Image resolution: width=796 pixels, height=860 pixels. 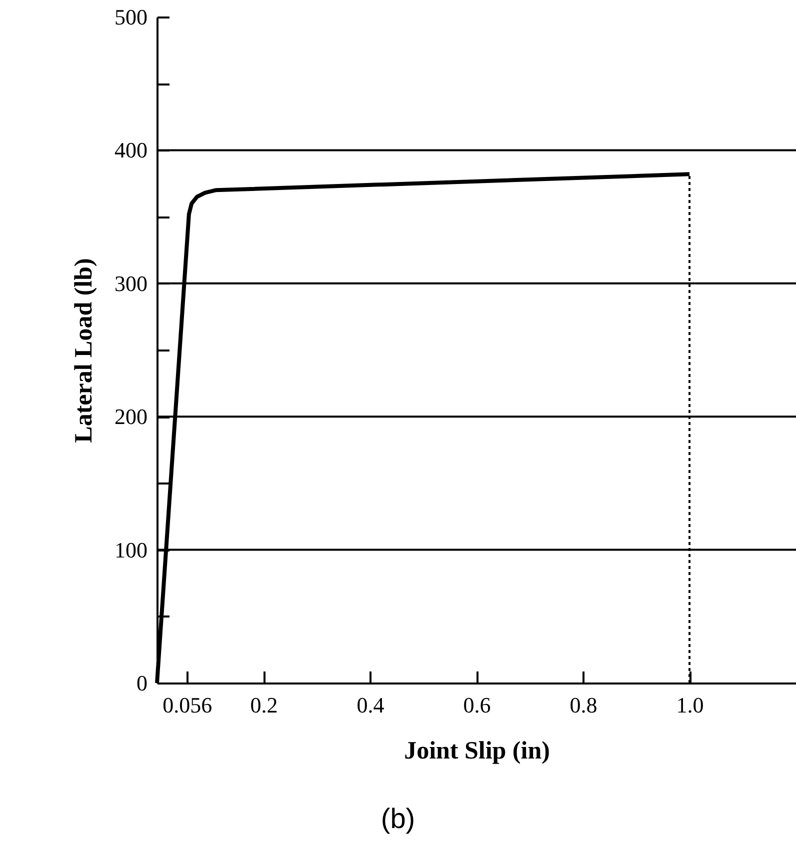 What do you see at coordinates (131, 17) in the screenshot?
I see `y-tick-label: 500` at bounding box center [131, 17].